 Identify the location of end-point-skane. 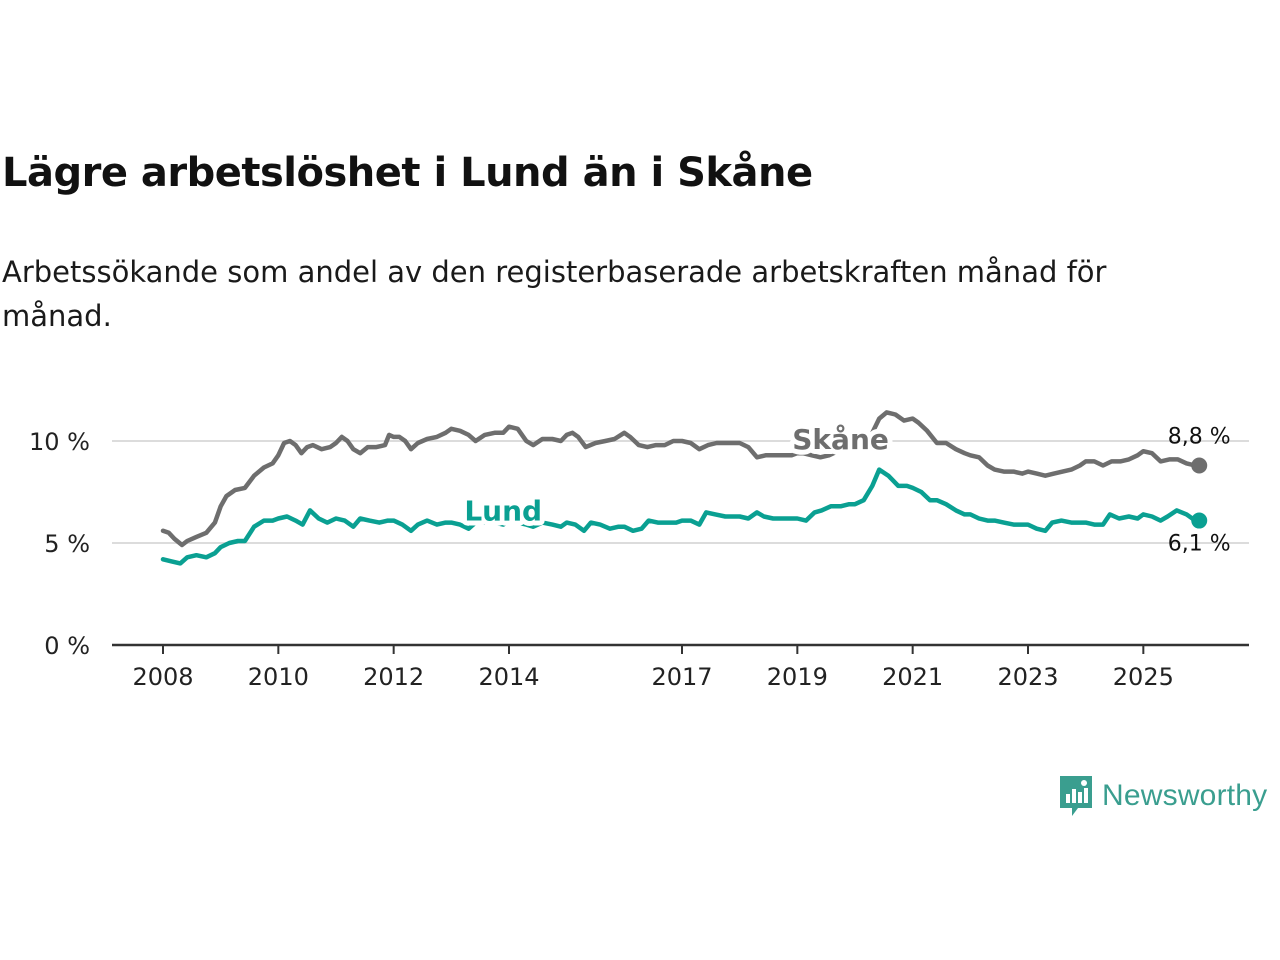
(1199, 465).